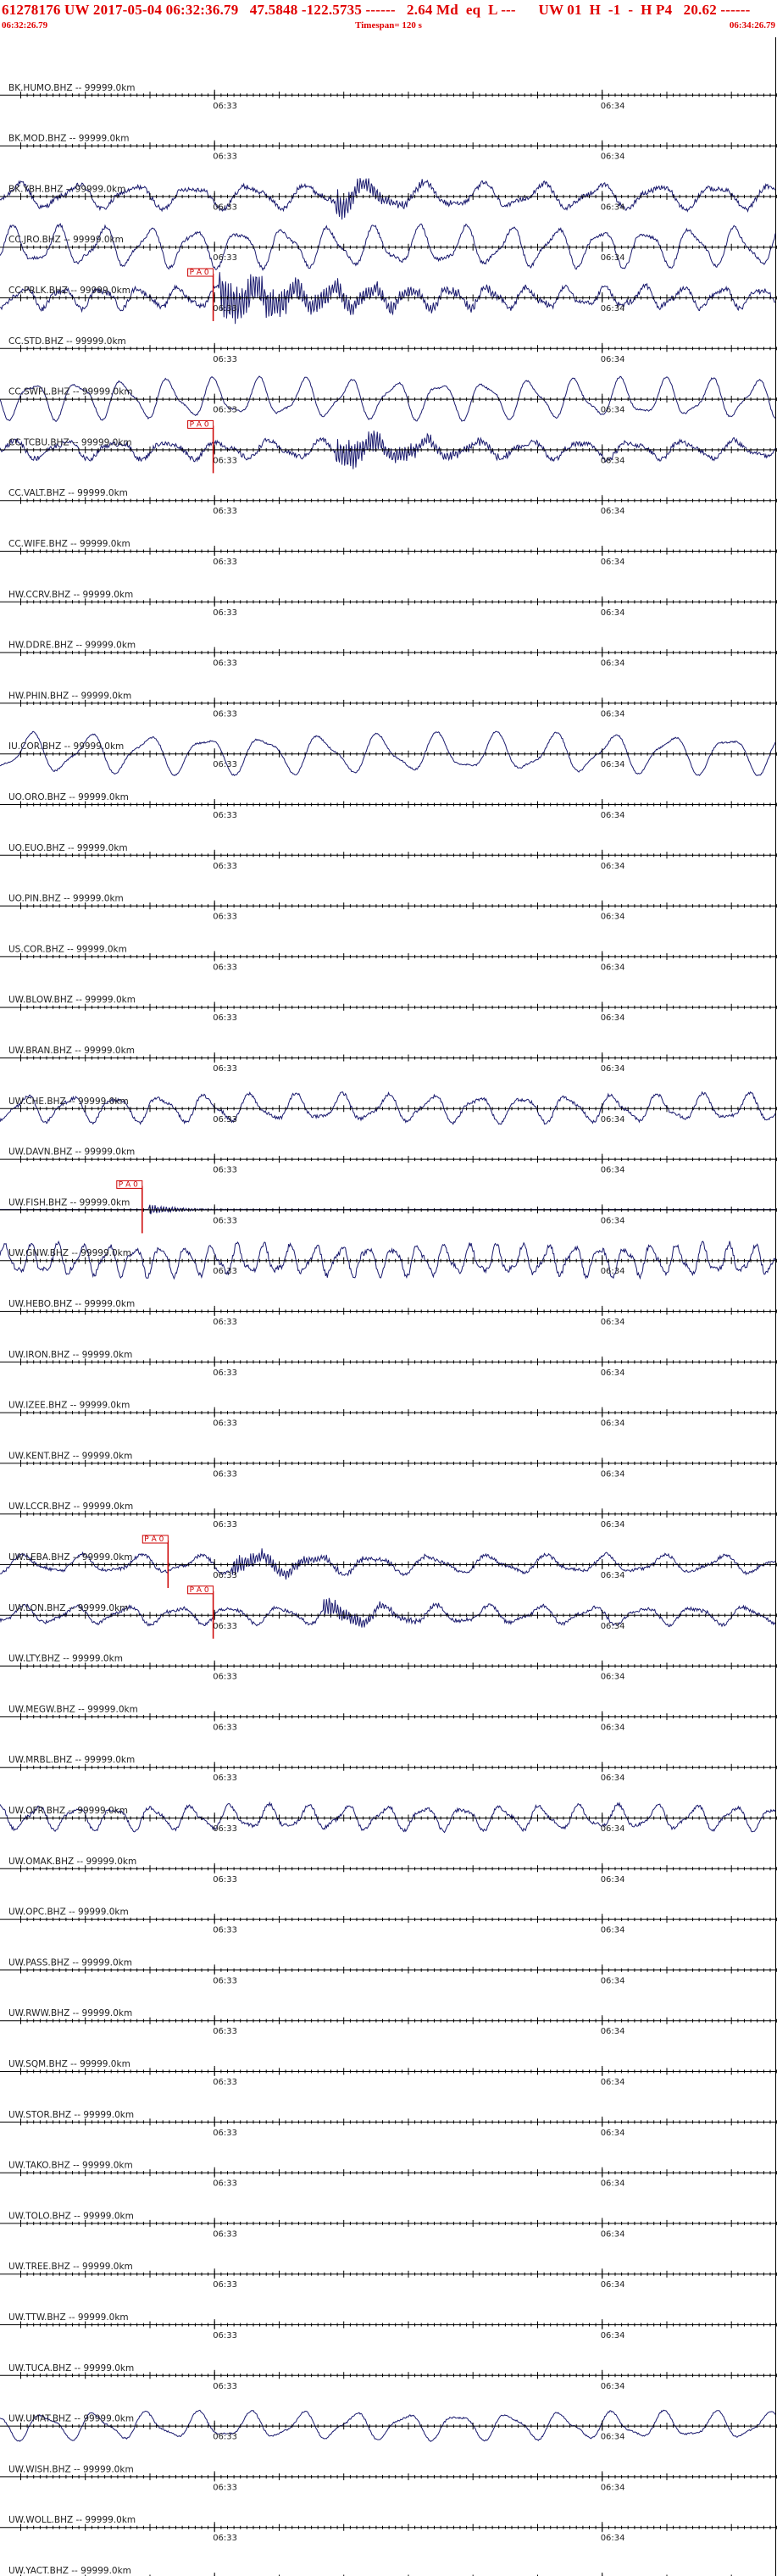 The height and width of the screenshot is (2576, 777). Describe the element at coordinates (72, 1000) in the screenshot. I see `trace-label: UW.BLOW.BHZ -- 99999.0km` at that location.